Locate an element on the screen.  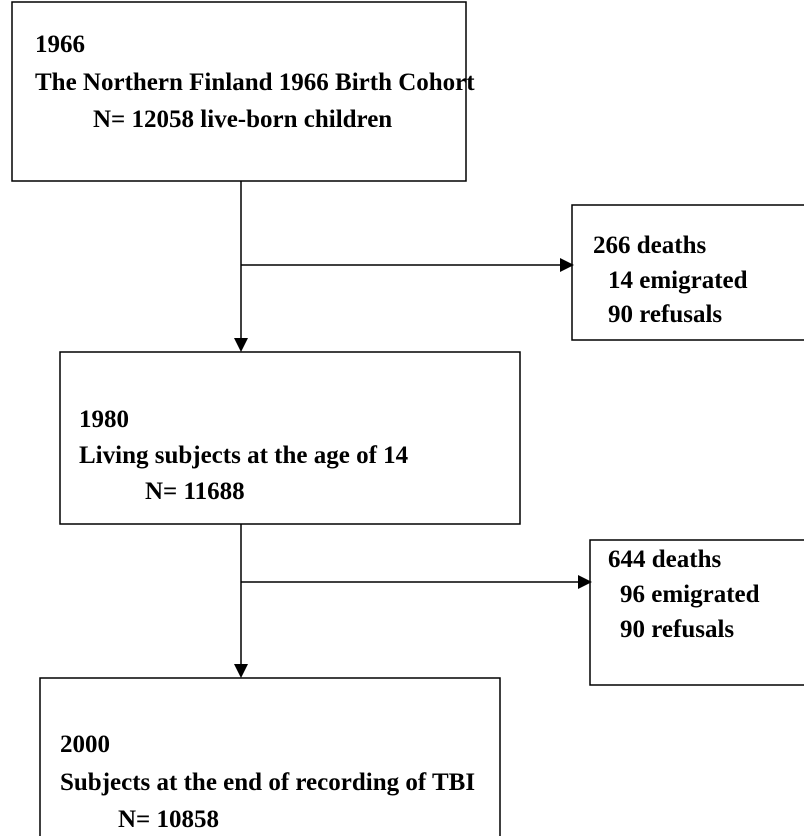
tbi-box is located at coordinates (270, 756).